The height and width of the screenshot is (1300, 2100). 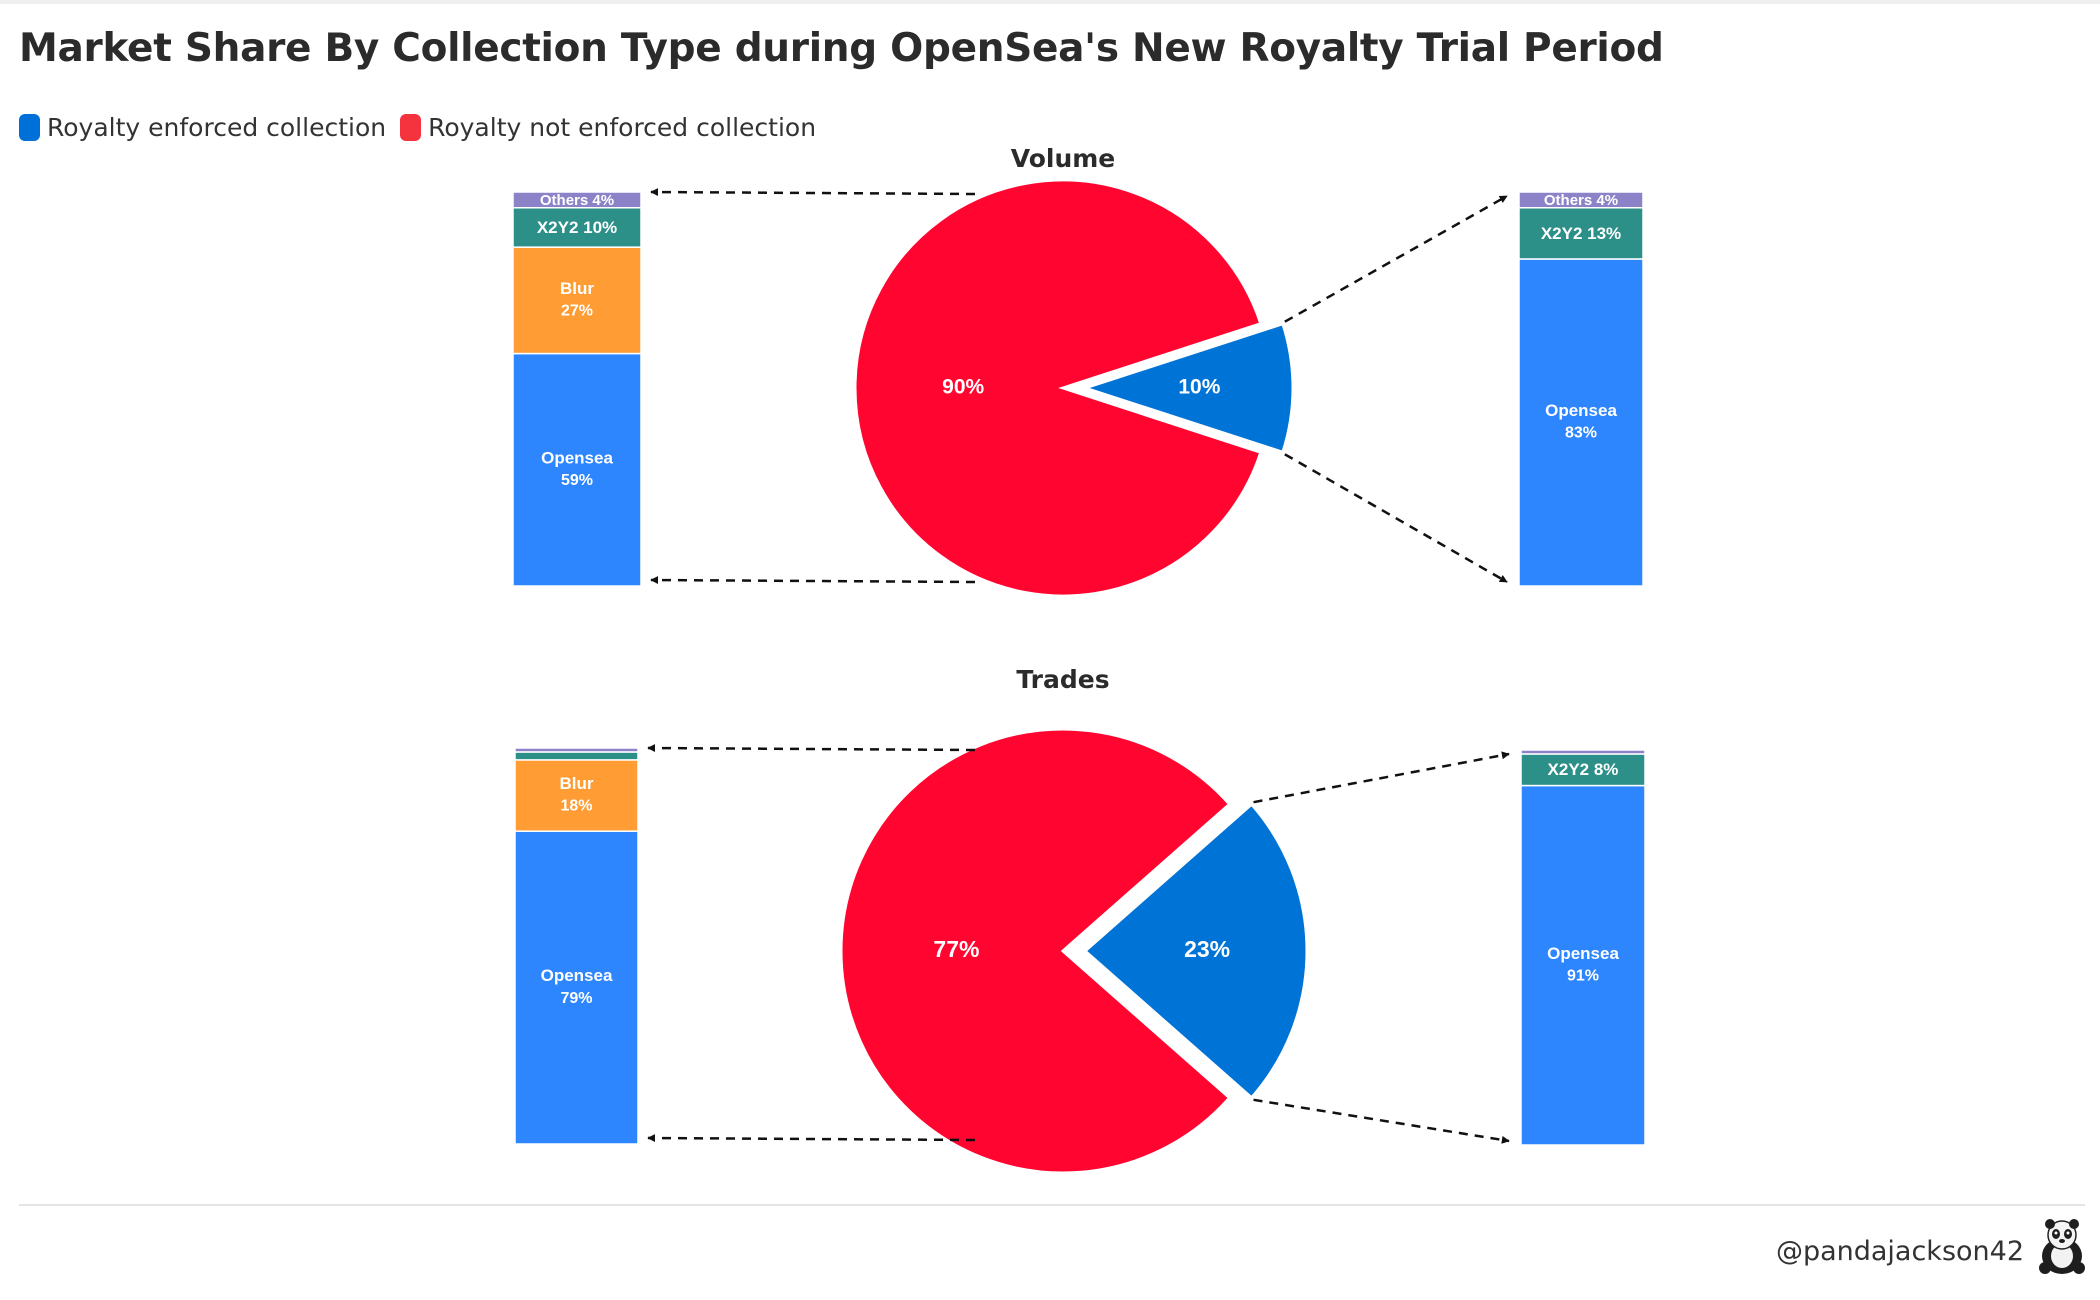 What do you see at coordinates (1207, 949) in the screenshot?
I see `pie-slice-label: 23%` at bounding box center [1207, 949].